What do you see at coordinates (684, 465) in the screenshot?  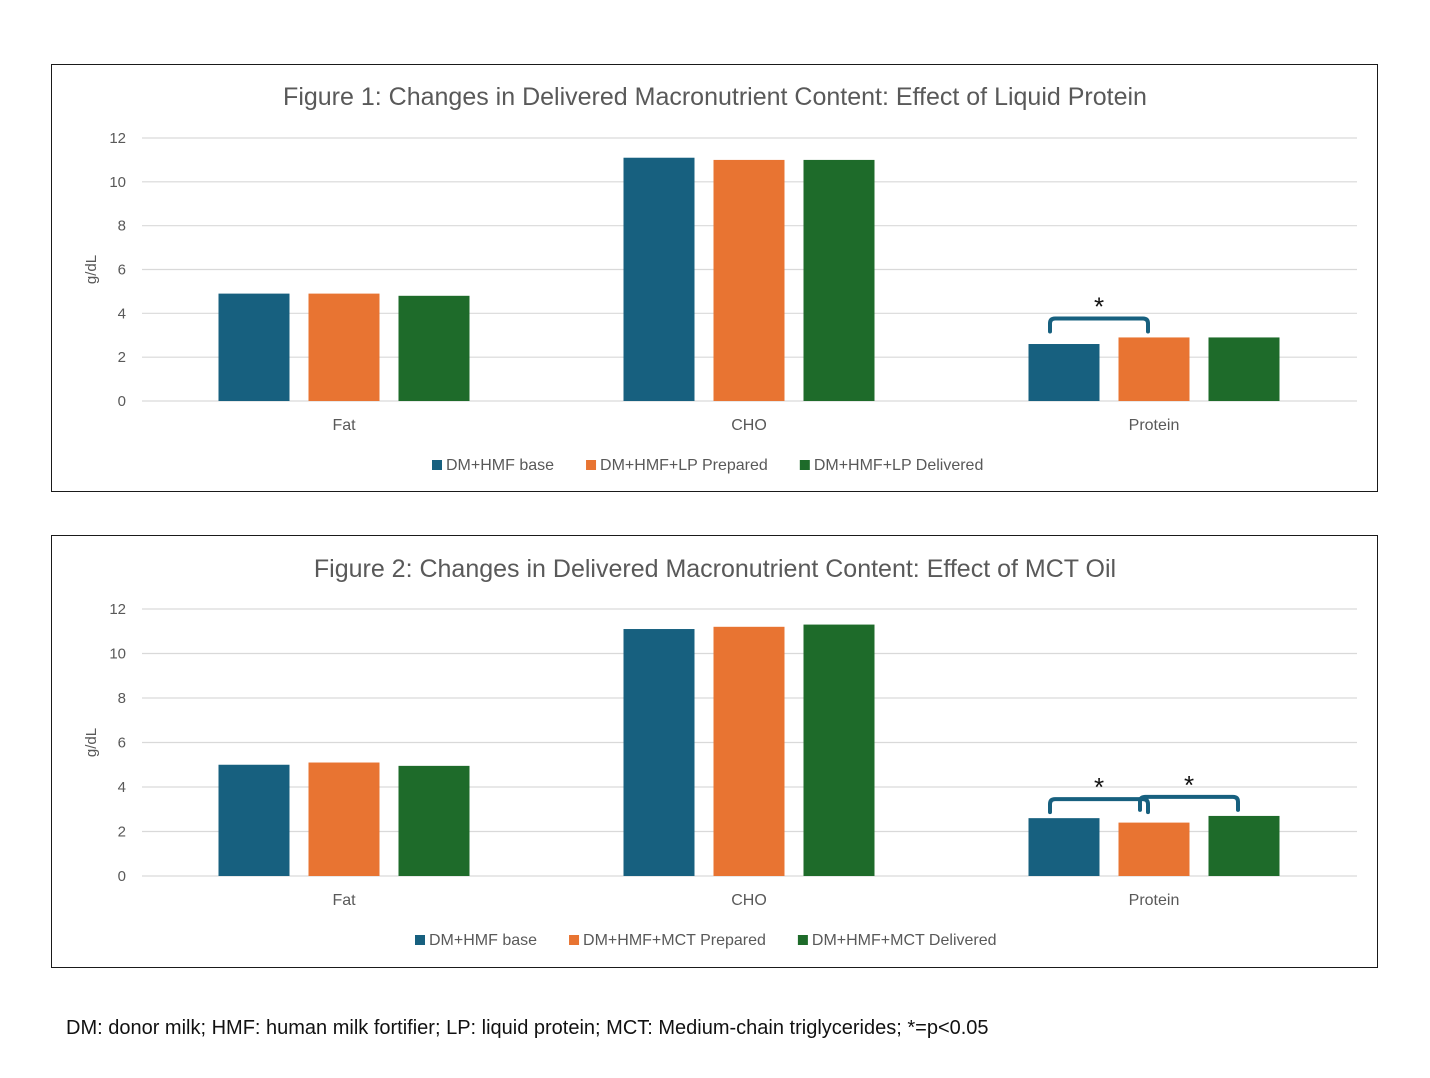 I see `legend-label: DM+HMF+LP Prepared` at bounding box center [684, 465].